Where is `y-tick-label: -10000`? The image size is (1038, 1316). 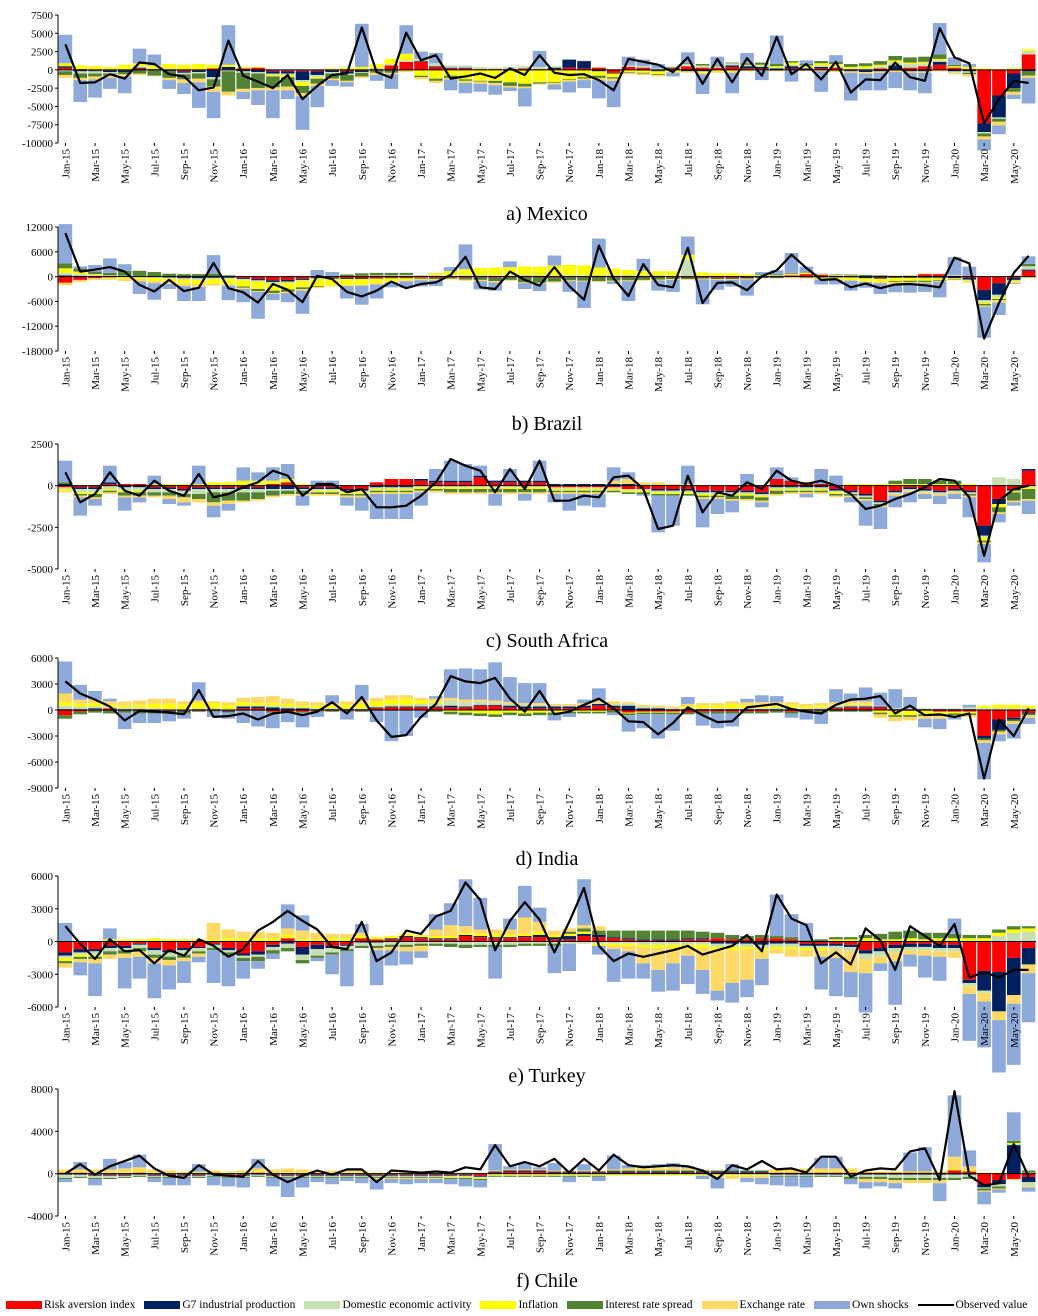
y-tick-label: -10000 is located at coordinates (38, 144).